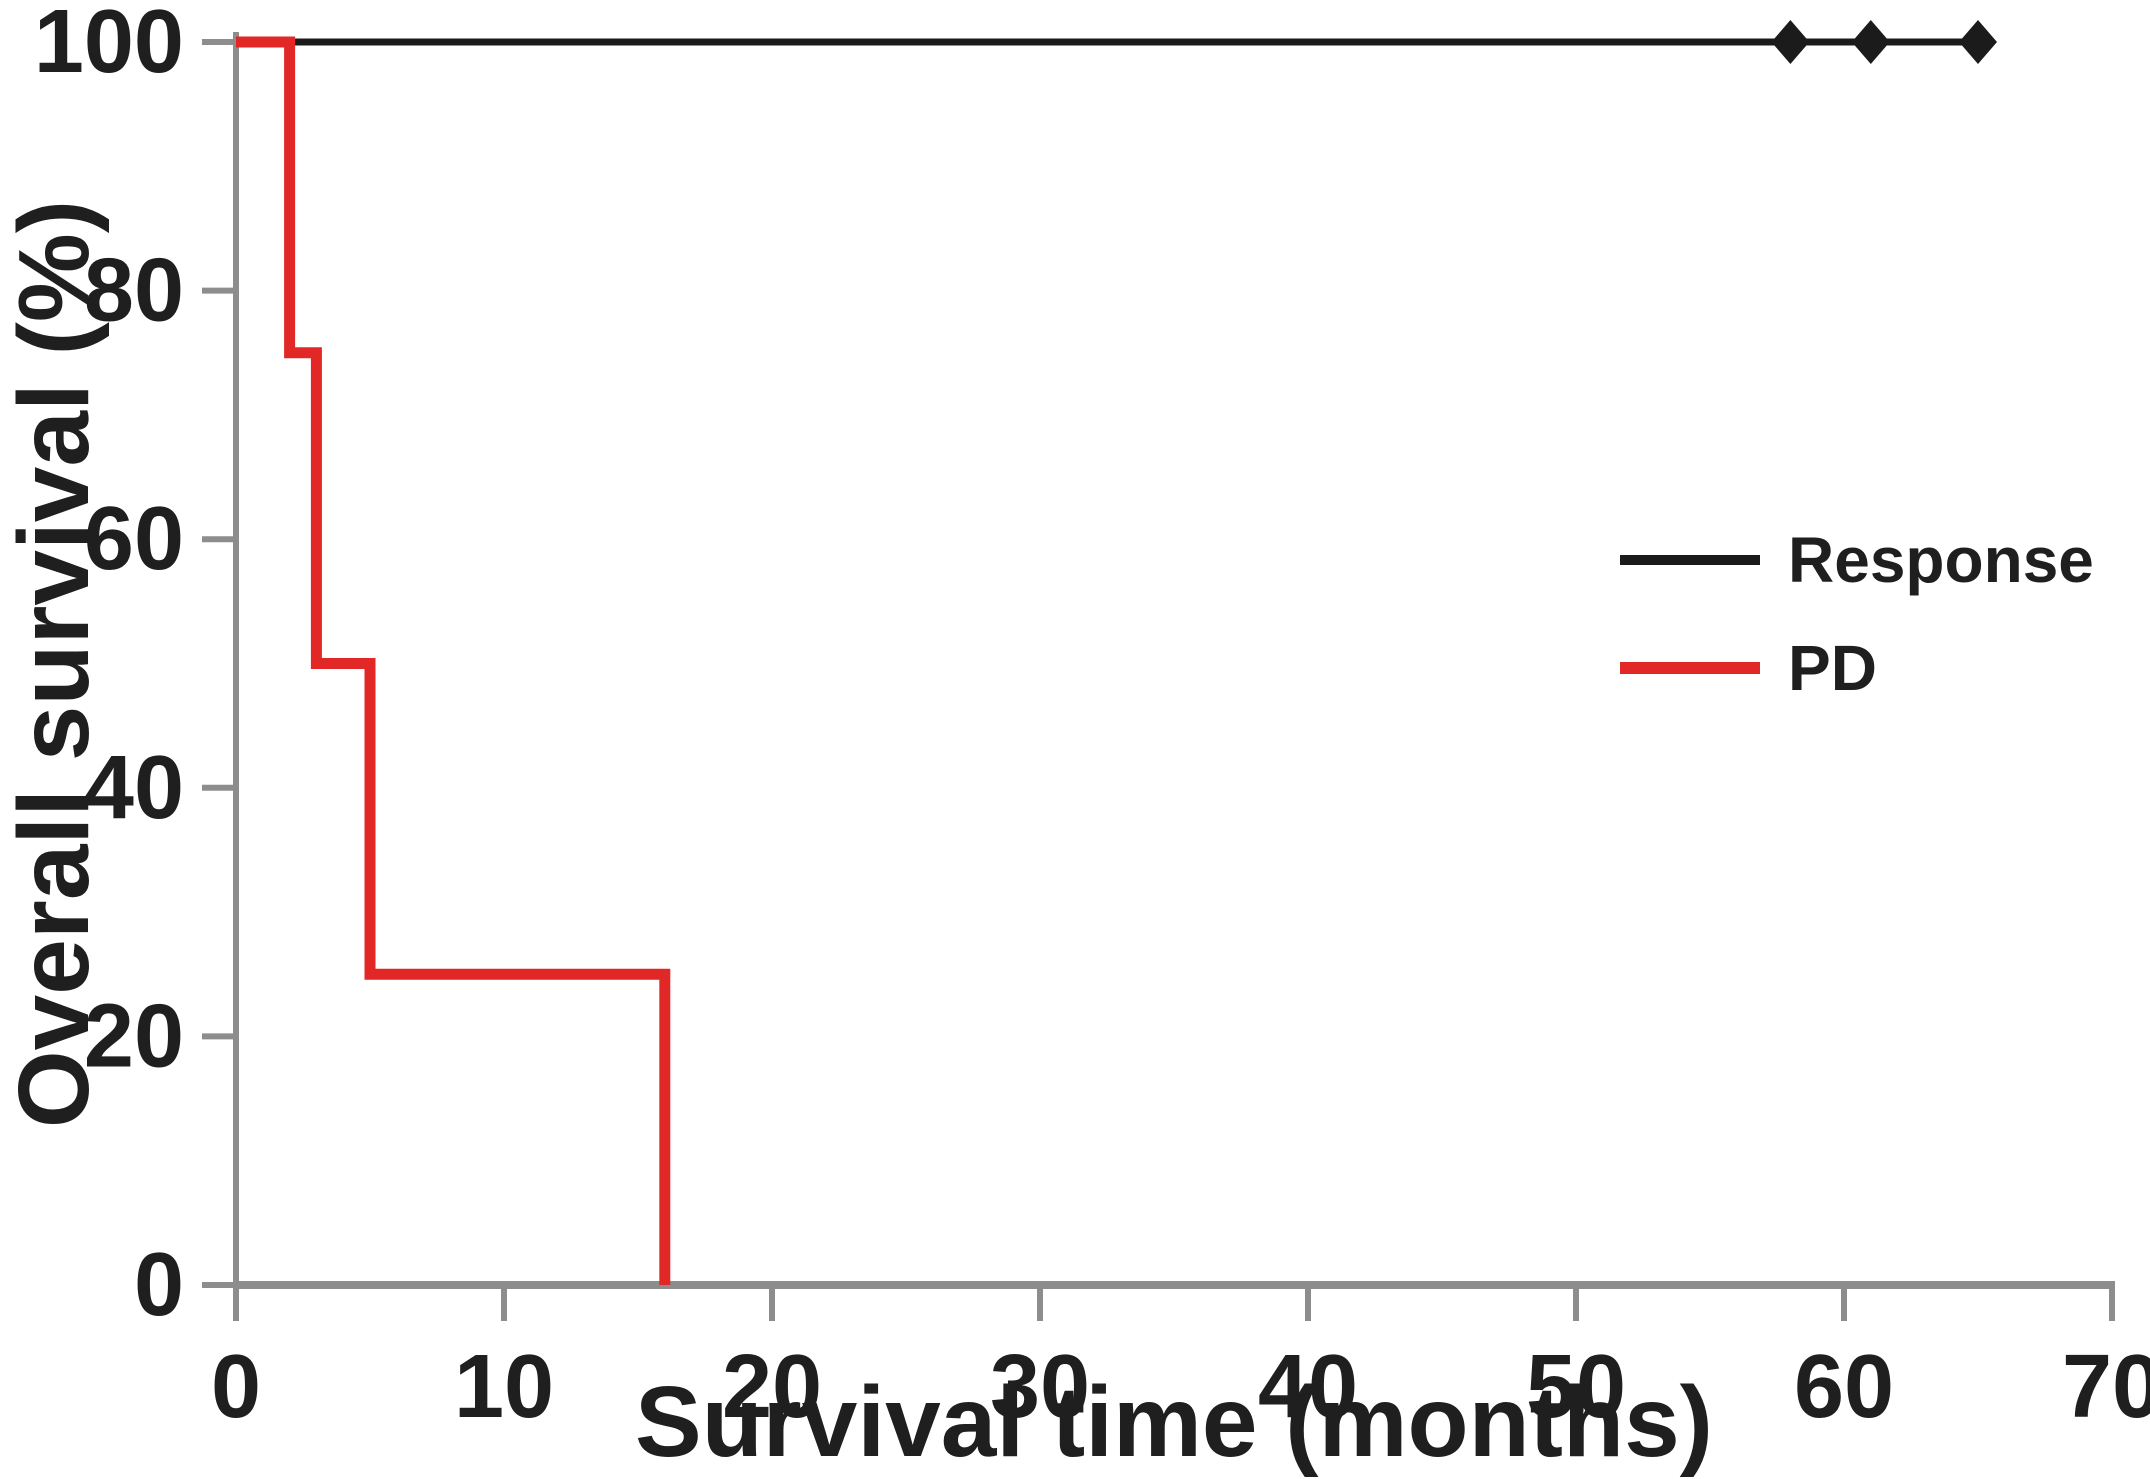 The image size is (2150, 1479). Describe the element at coordinates (134, 788) in the screenshot. I see `y-tick-label: 40` at that location.